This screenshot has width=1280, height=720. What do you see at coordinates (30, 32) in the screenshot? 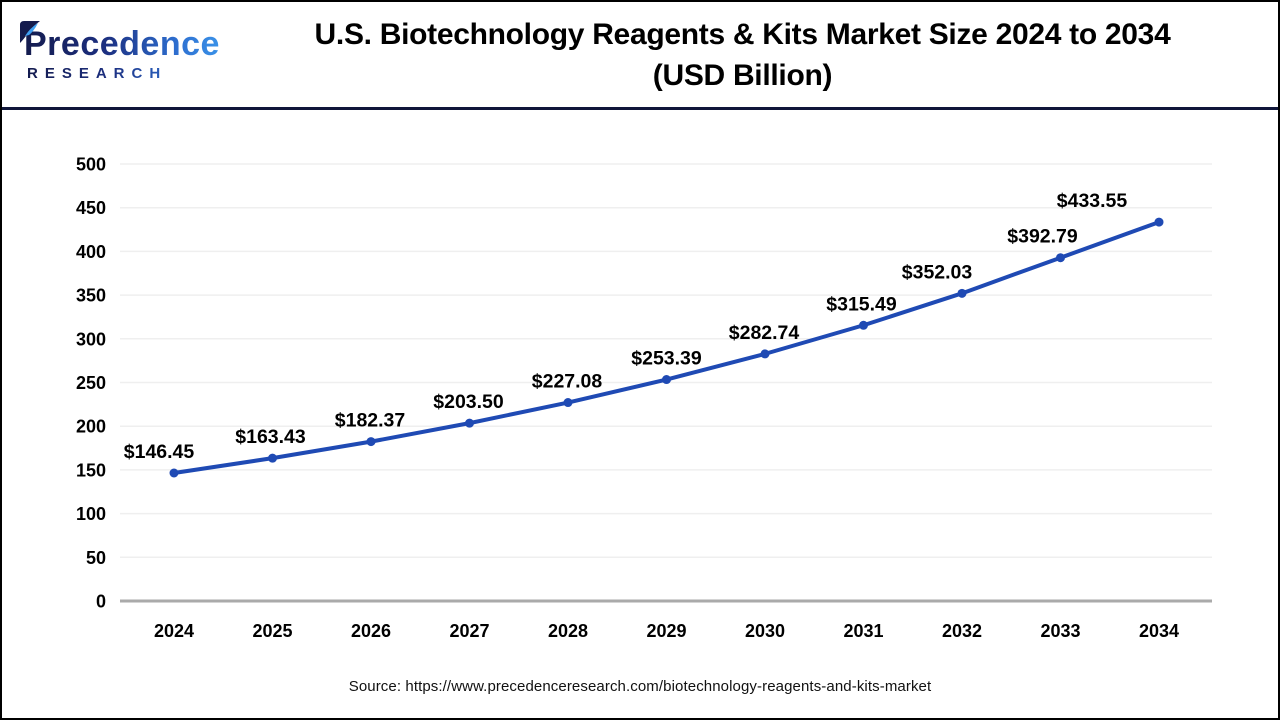
I see `logo-leaf-icon` at bounding box center [30, 32].